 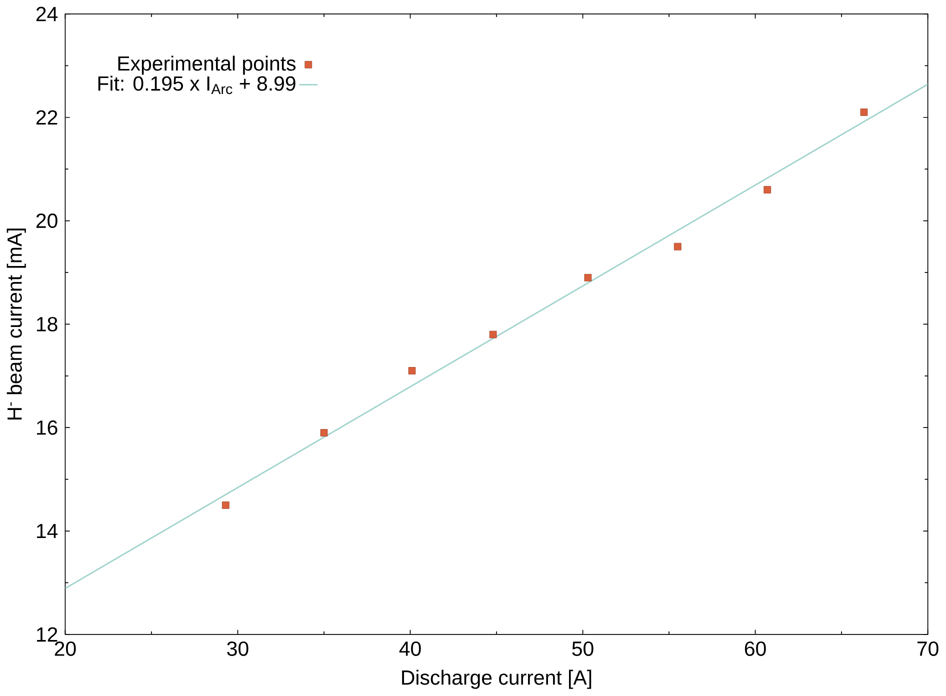 What do you see at coordinates (583, 649) in the screenshot?
I see `x-tick-label: 50` at bounding box center [583, 649].